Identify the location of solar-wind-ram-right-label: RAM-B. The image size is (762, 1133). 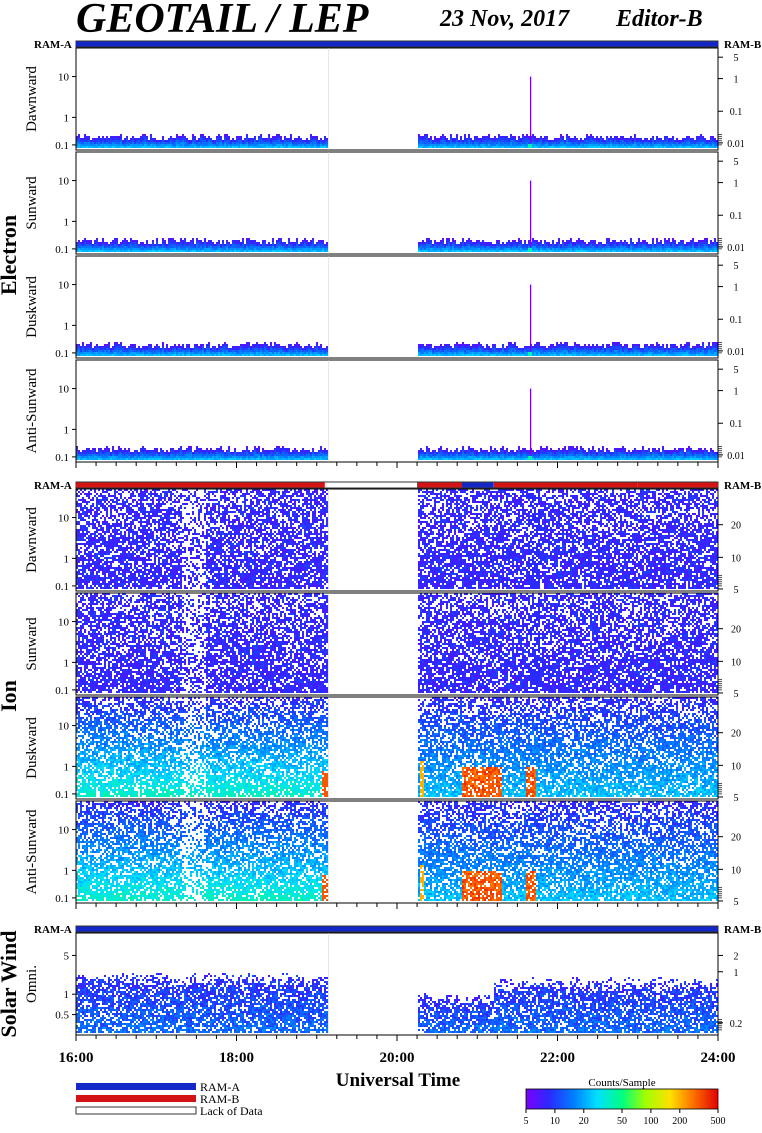
(743, 930).